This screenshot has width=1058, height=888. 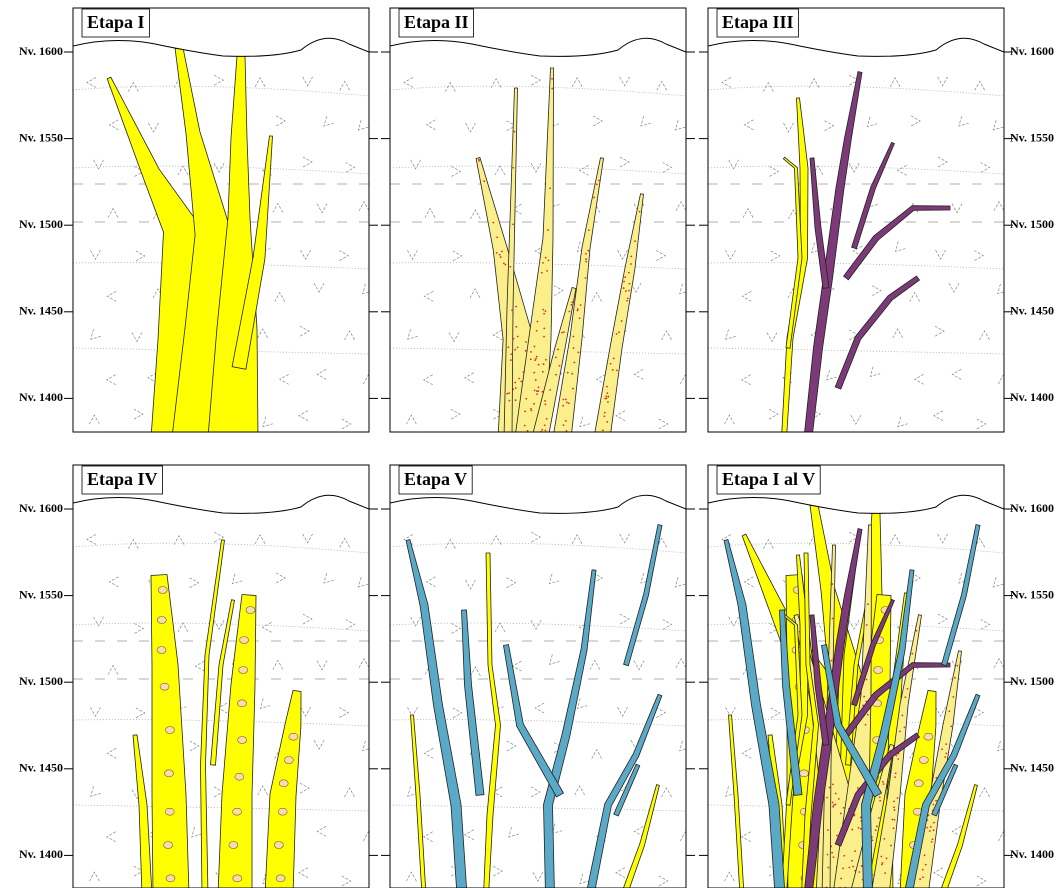 What do you see at coordinates (41, 311) in the screenshot?
I see `level-label: Nv. 1450` at bounding box center [41, 311].